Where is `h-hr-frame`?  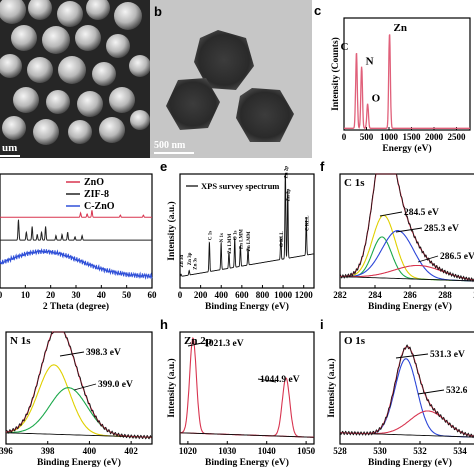 h-hr-frame is located at coordinates (247, 388).